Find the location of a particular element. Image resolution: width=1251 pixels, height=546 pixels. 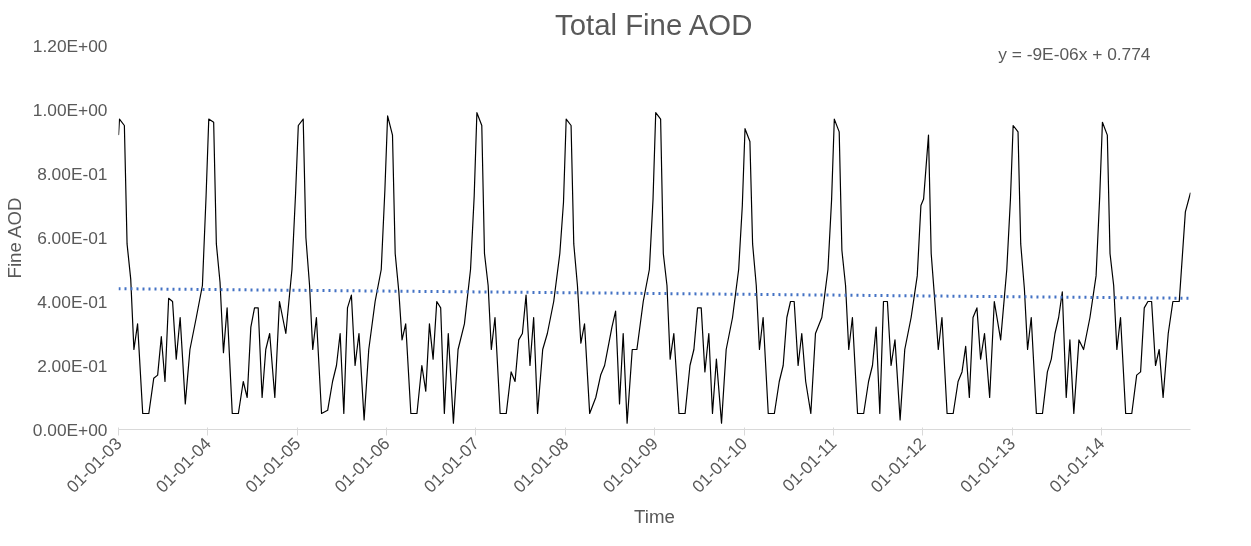

y-tick-label: 4.00E-01 is located at coordinates (72, 301).